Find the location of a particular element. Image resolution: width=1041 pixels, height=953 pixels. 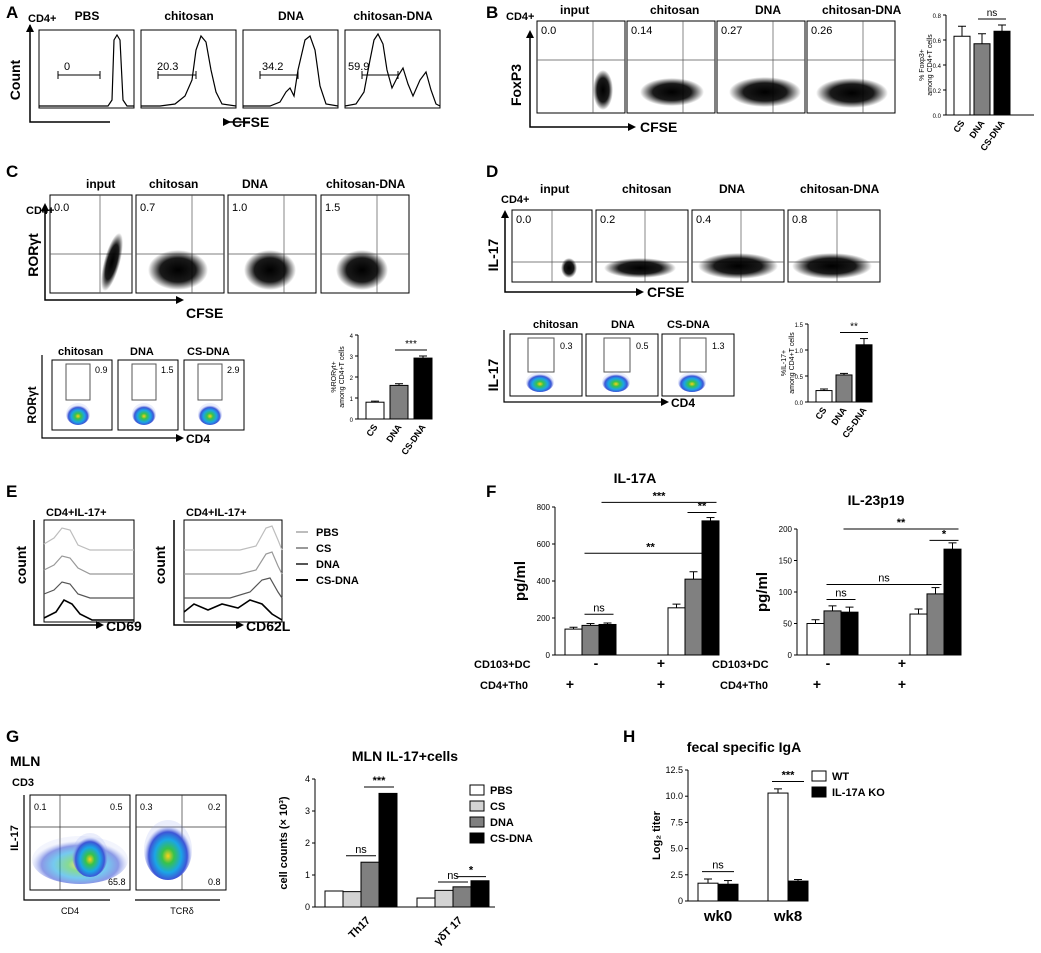

legend-pbs: PBS is located at coordinates (327, 533).